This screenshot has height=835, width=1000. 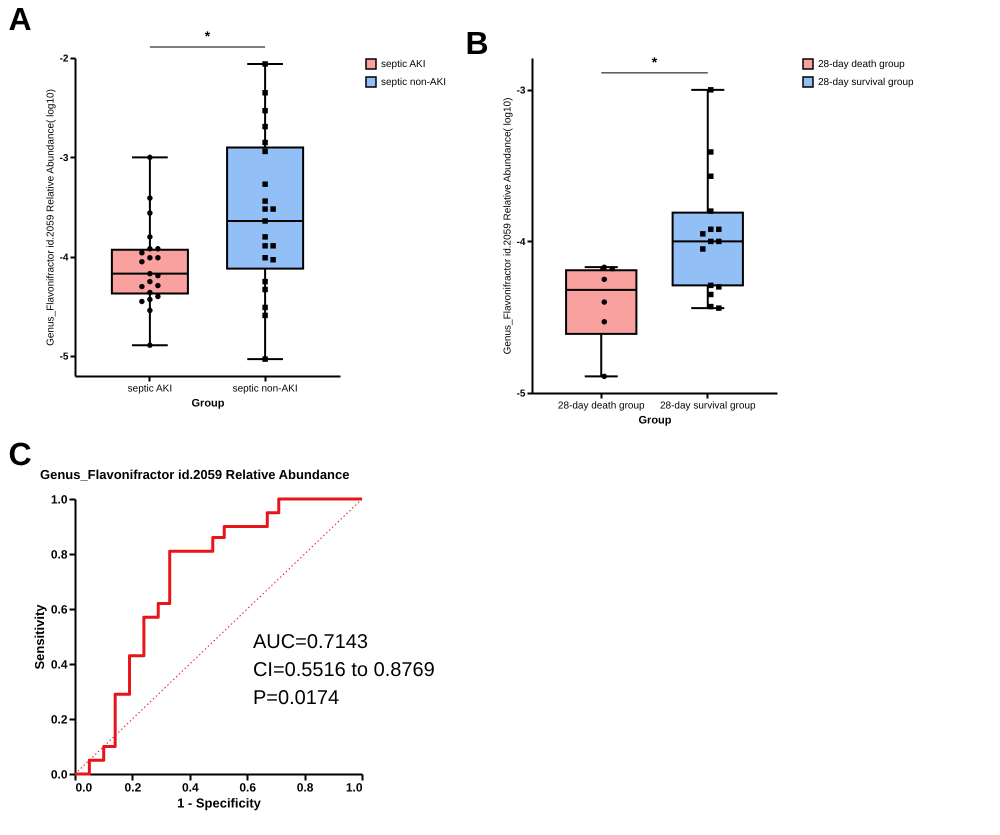 I want to click on x-tick-label: 0.6, so click(x=247, y=787).